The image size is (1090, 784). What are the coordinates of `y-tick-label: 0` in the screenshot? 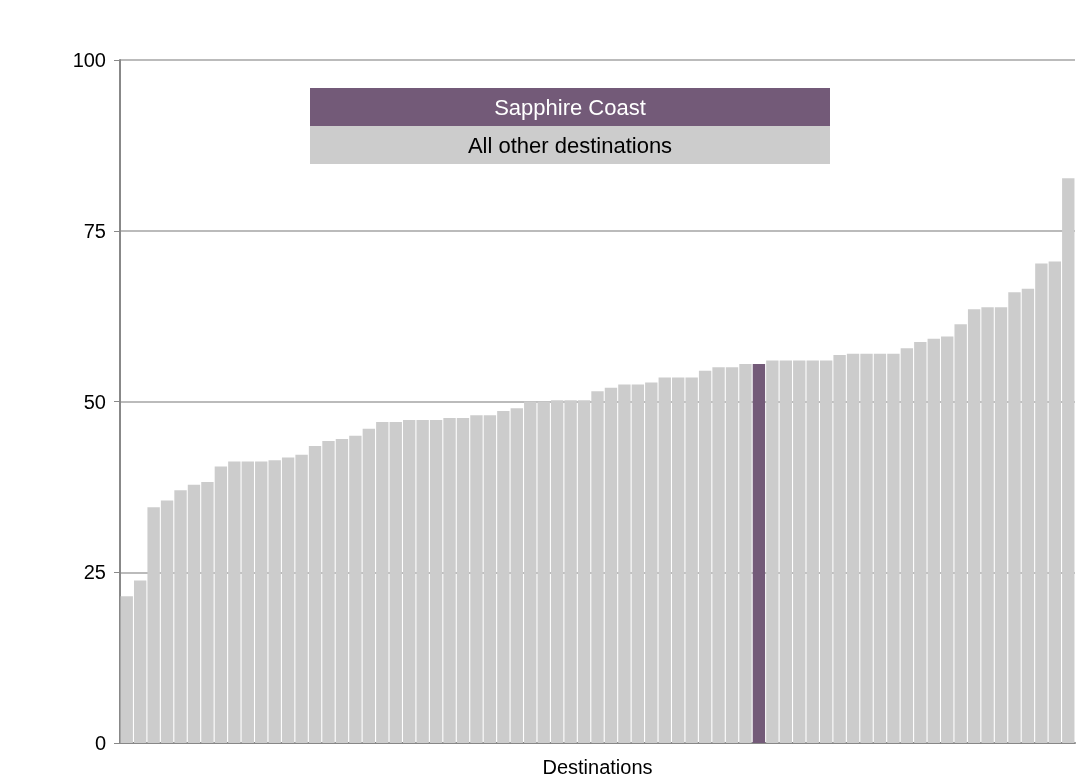 It's located at (100, 743).